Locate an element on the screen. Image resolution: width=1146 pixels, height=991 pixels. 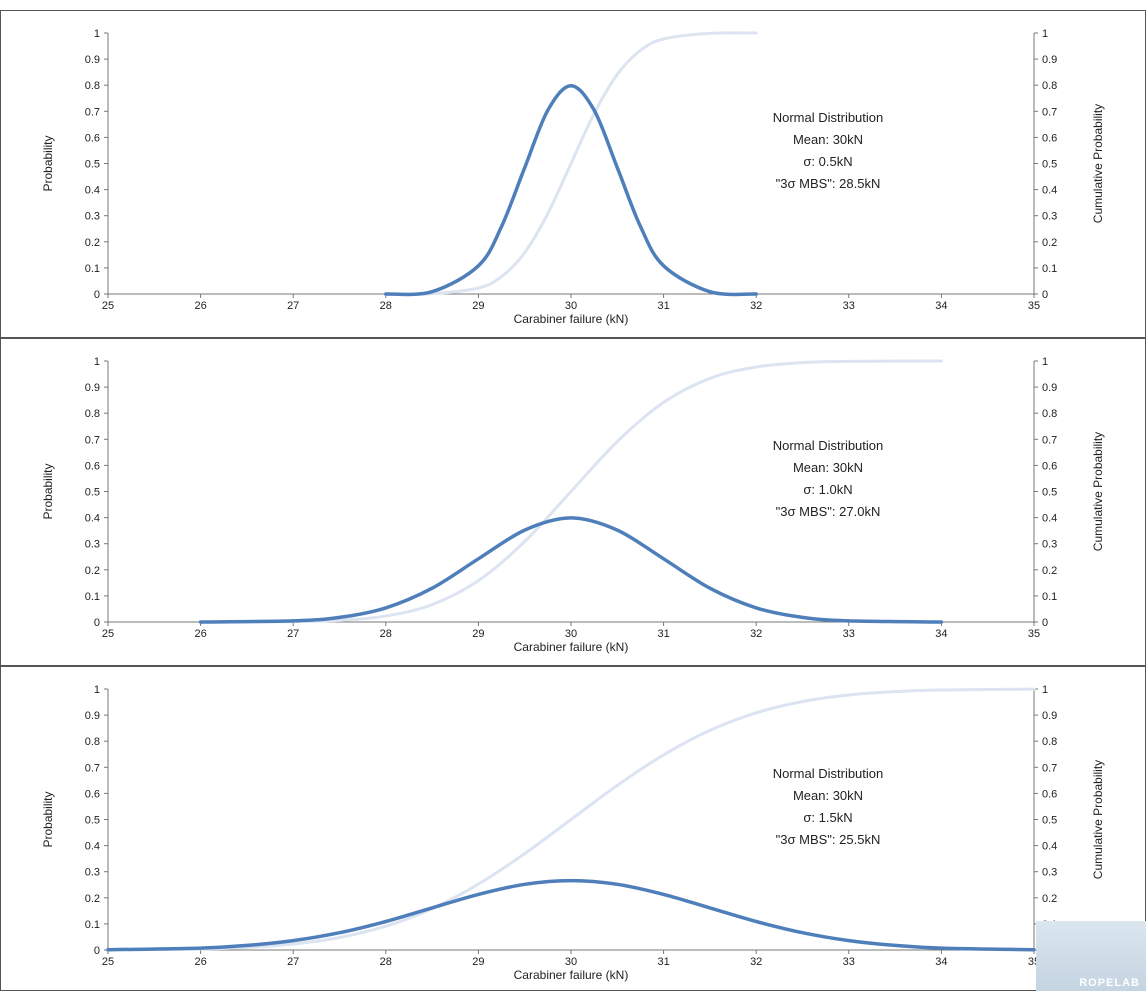
annotation-line: "3σ MBS": 28.5kN is located at coordinates (828, 183).